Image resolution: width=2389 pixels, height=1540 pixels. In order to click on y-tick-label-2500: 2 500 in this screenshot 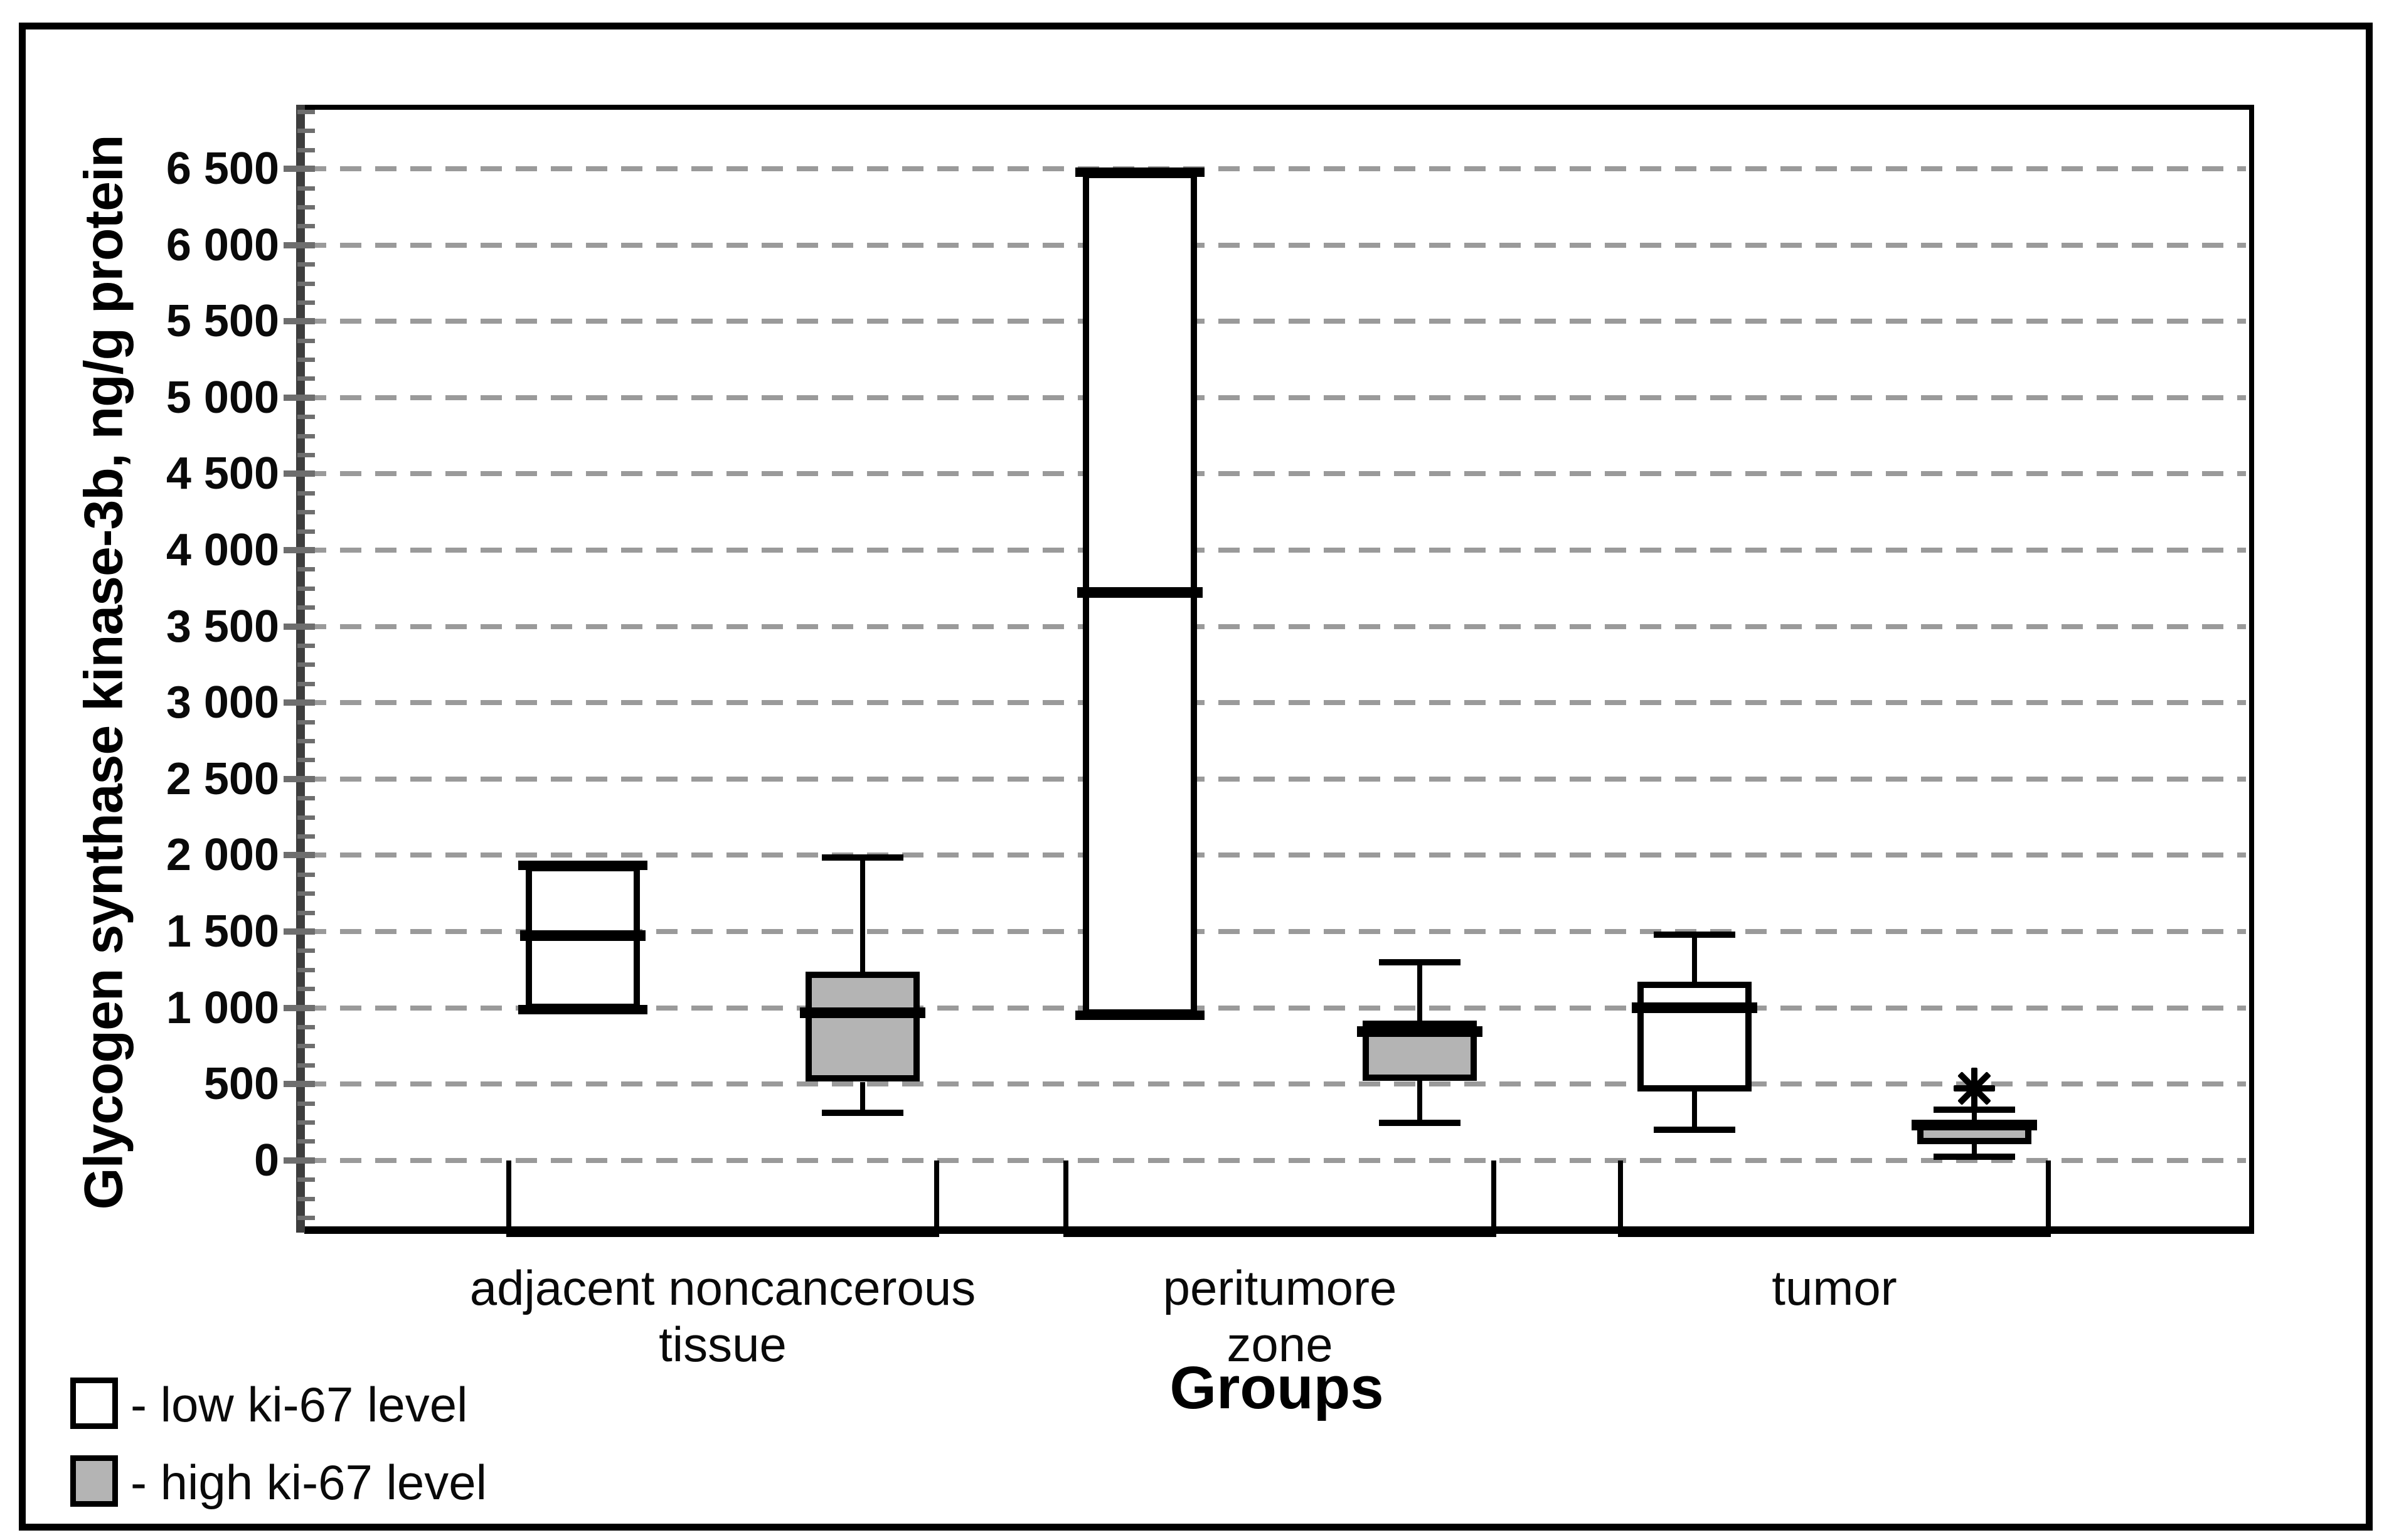, I will do `click(222, 778)`.